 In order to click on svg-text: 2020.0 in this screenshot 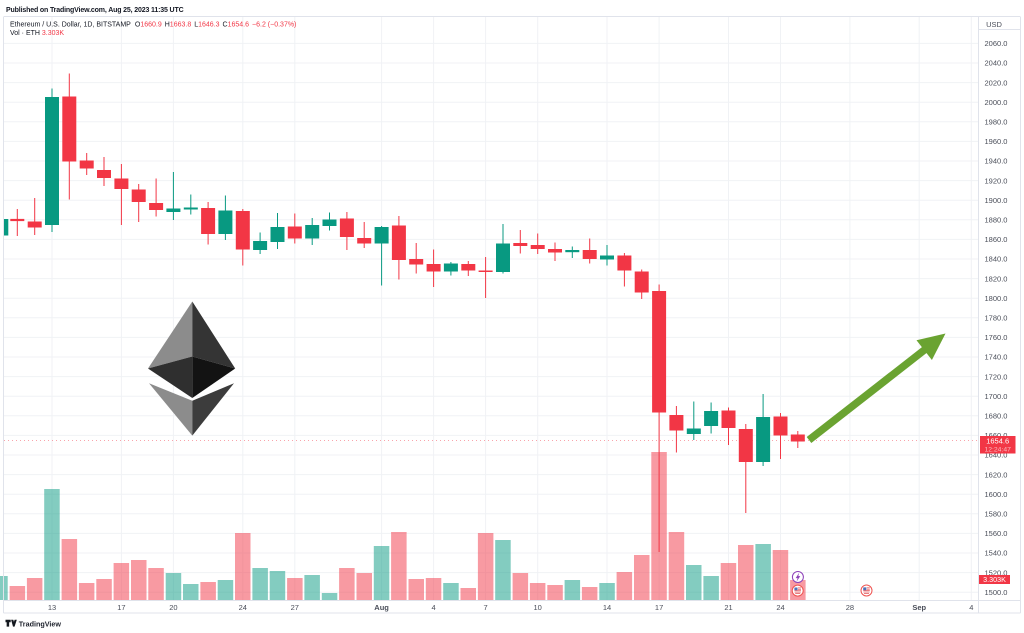, I will do `click(996, 82)`.